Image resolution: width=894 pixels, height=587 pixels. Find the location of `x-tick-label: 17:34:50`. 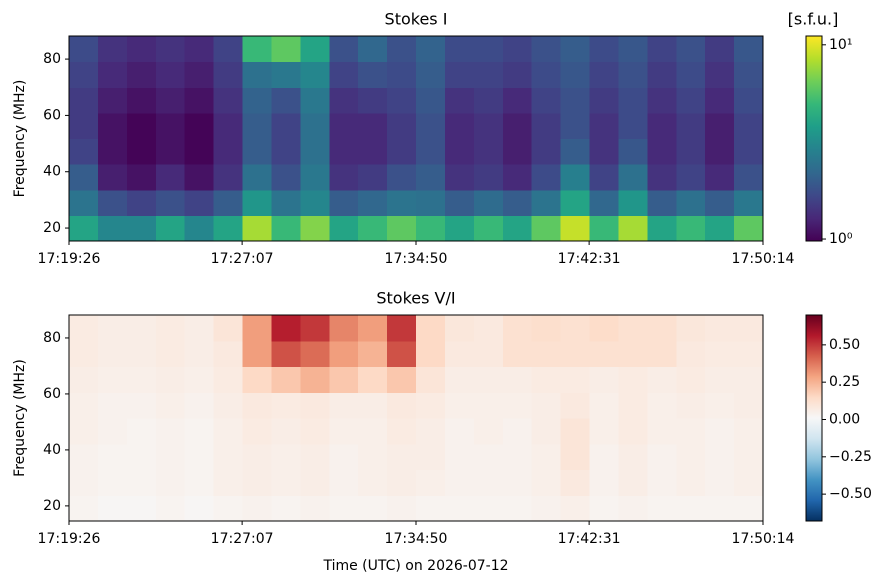

x-tick-label: 17:34:50 is located at coordinates (416, 539).